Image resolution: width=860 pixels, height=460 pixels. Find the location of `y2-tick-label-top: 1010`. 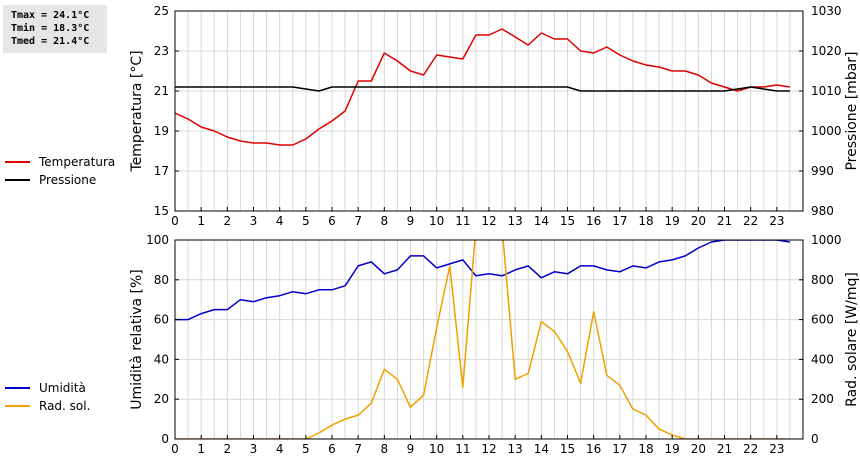

y2-tick-label-top: 1010 is located at coordinates (826, 91).